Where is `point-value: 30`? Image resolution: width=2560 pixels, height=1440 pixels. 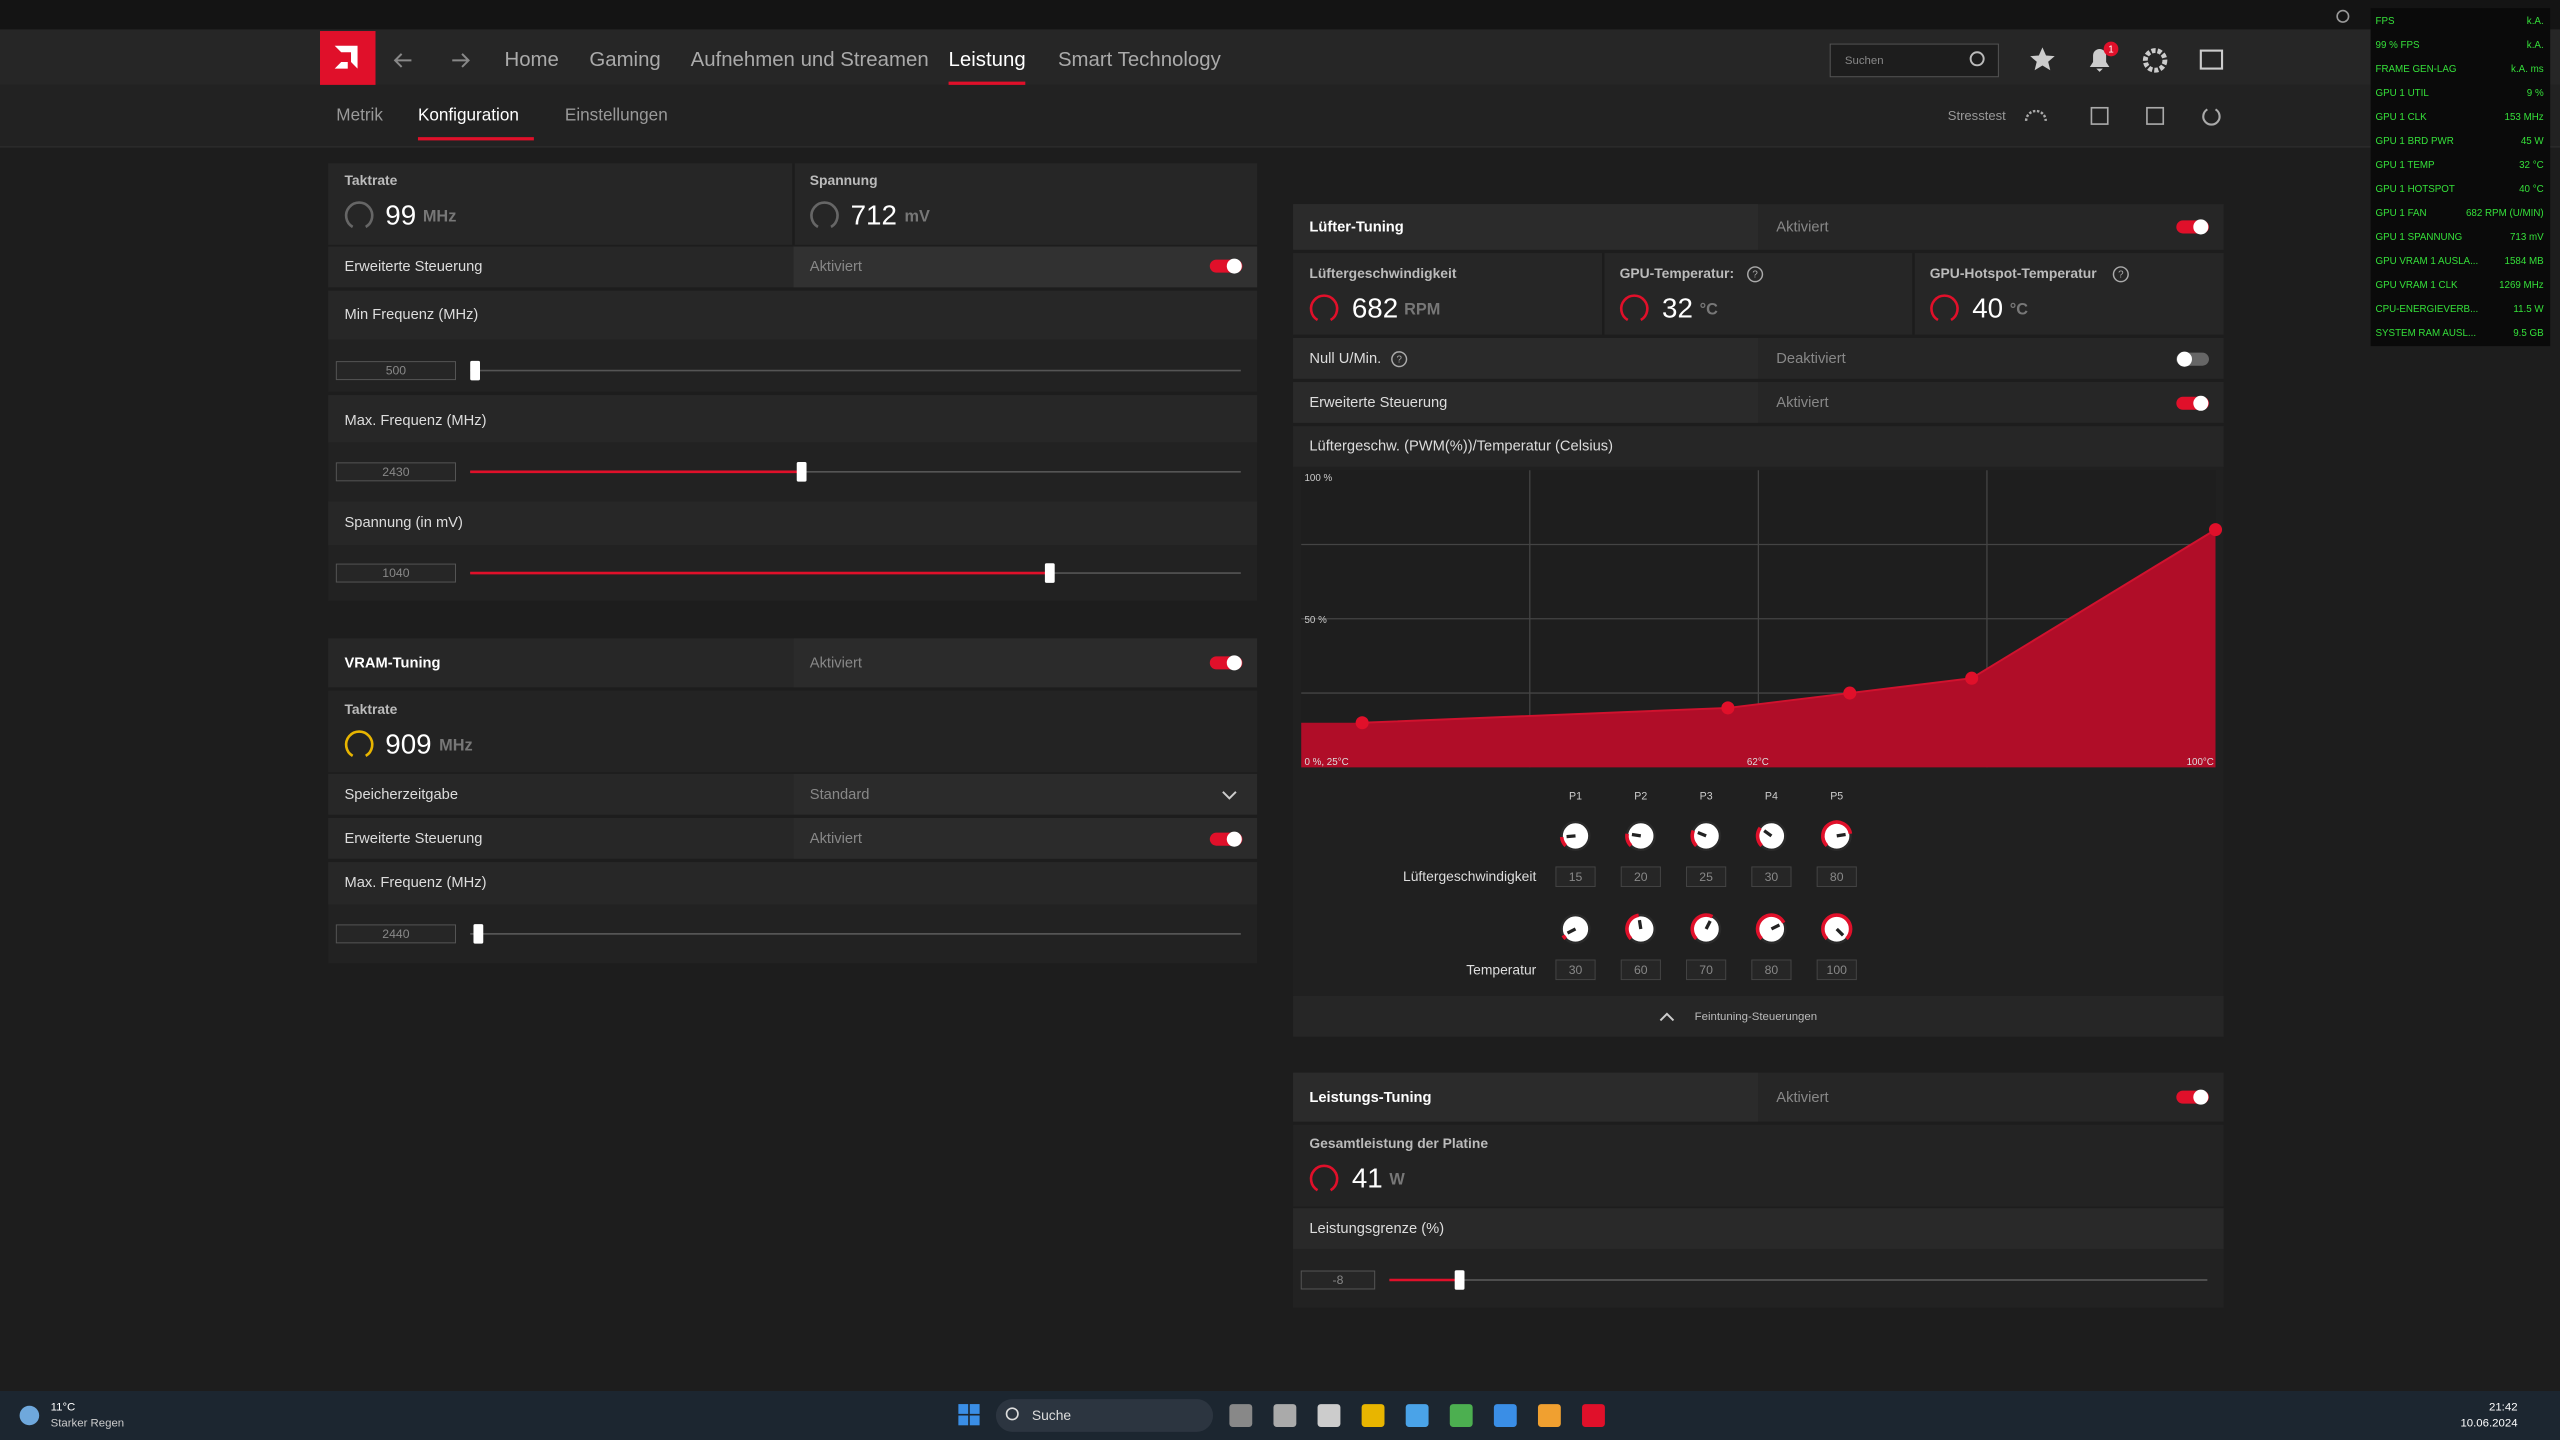
point-value: 30 is located at coordinates (1772, 877).